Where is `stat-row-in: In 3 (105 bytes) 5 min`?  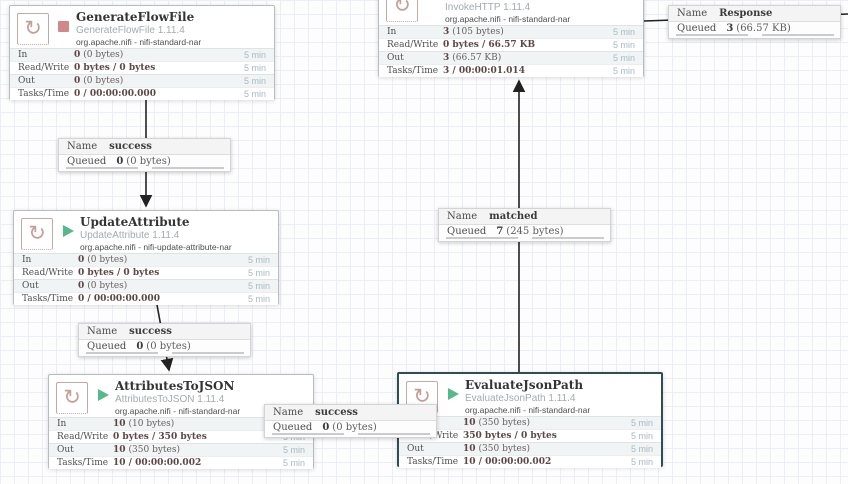
stat-row-in: In 3 (105 bytes) 5 min is located at coordinates (511, 31).